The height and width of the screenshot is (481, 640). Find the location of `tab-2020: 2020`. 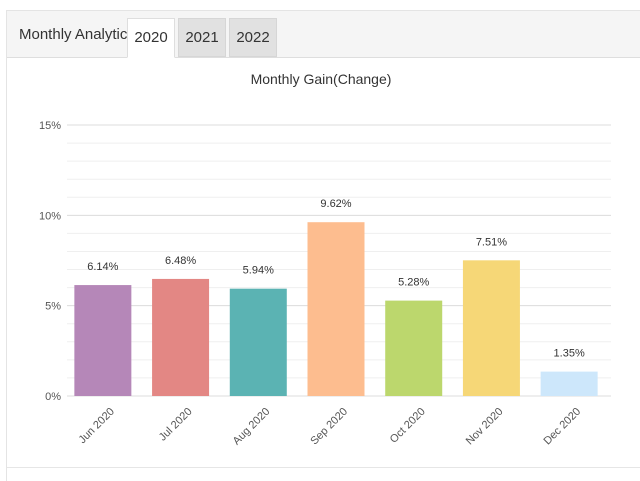

tab-2020: 2020 is located at coordinates (151, 38).